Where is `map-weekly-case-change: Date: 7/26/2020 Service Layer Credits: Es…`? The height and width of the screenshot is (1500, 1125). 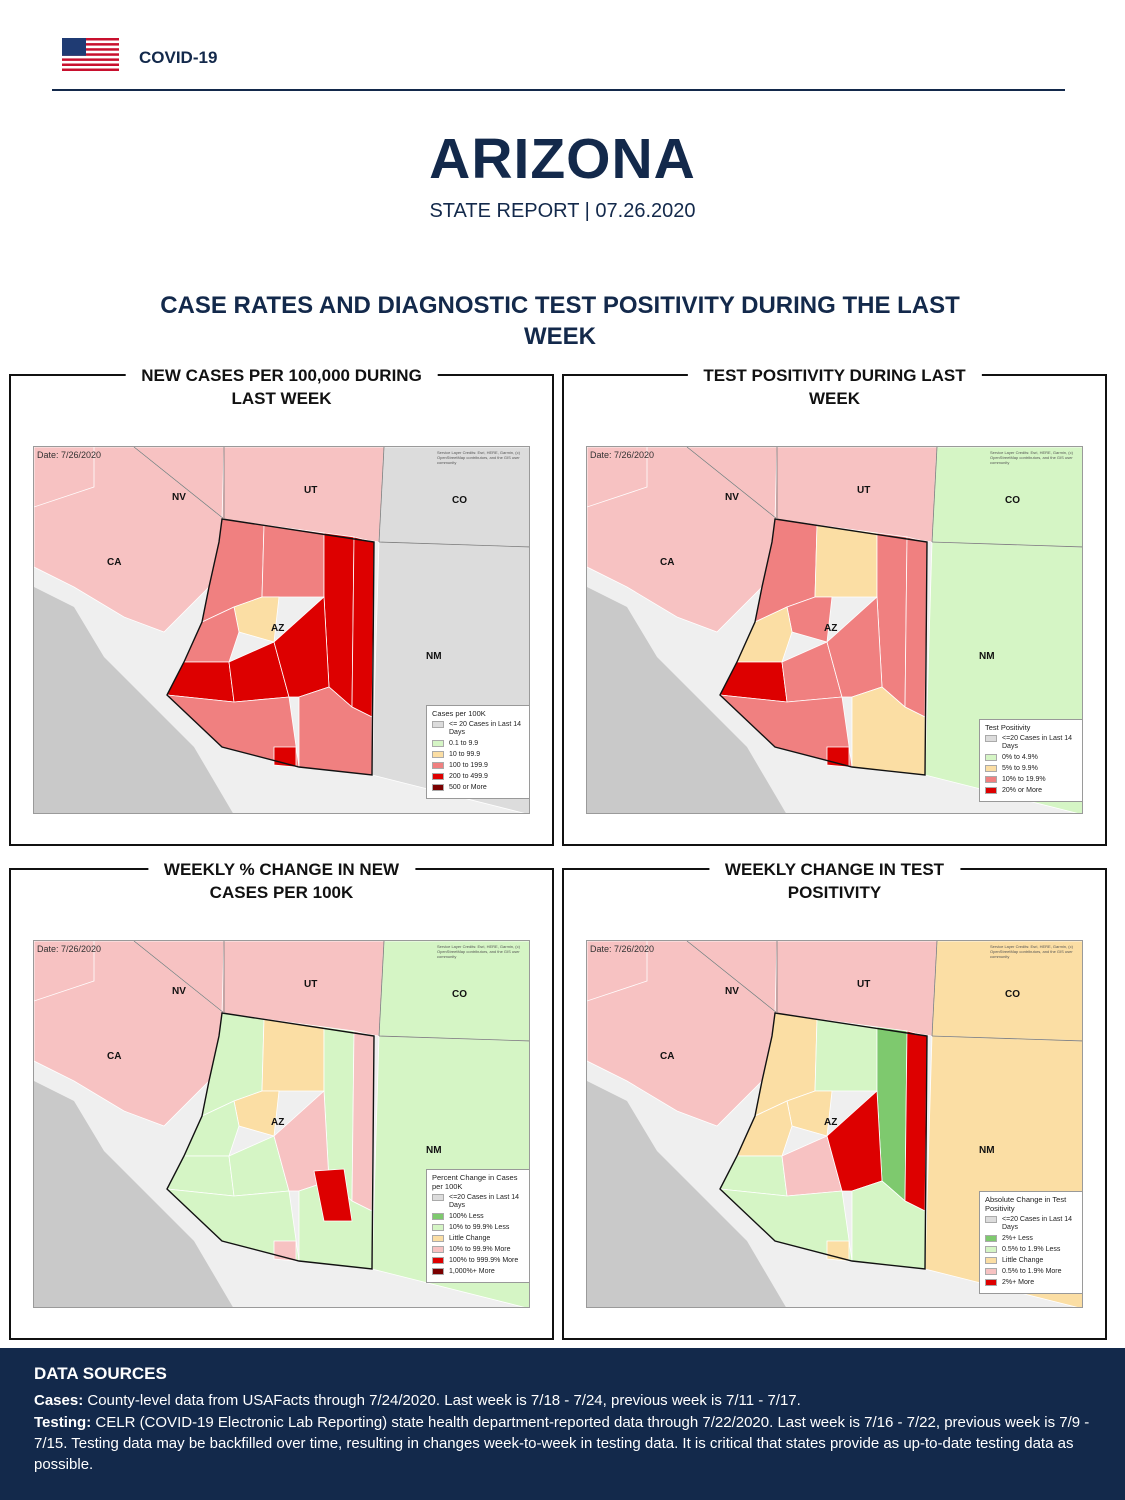
map-weekly-case-change: Date: 7/26/2020 Service Layer Credits: Es… is located at coordinates (281, 1124).